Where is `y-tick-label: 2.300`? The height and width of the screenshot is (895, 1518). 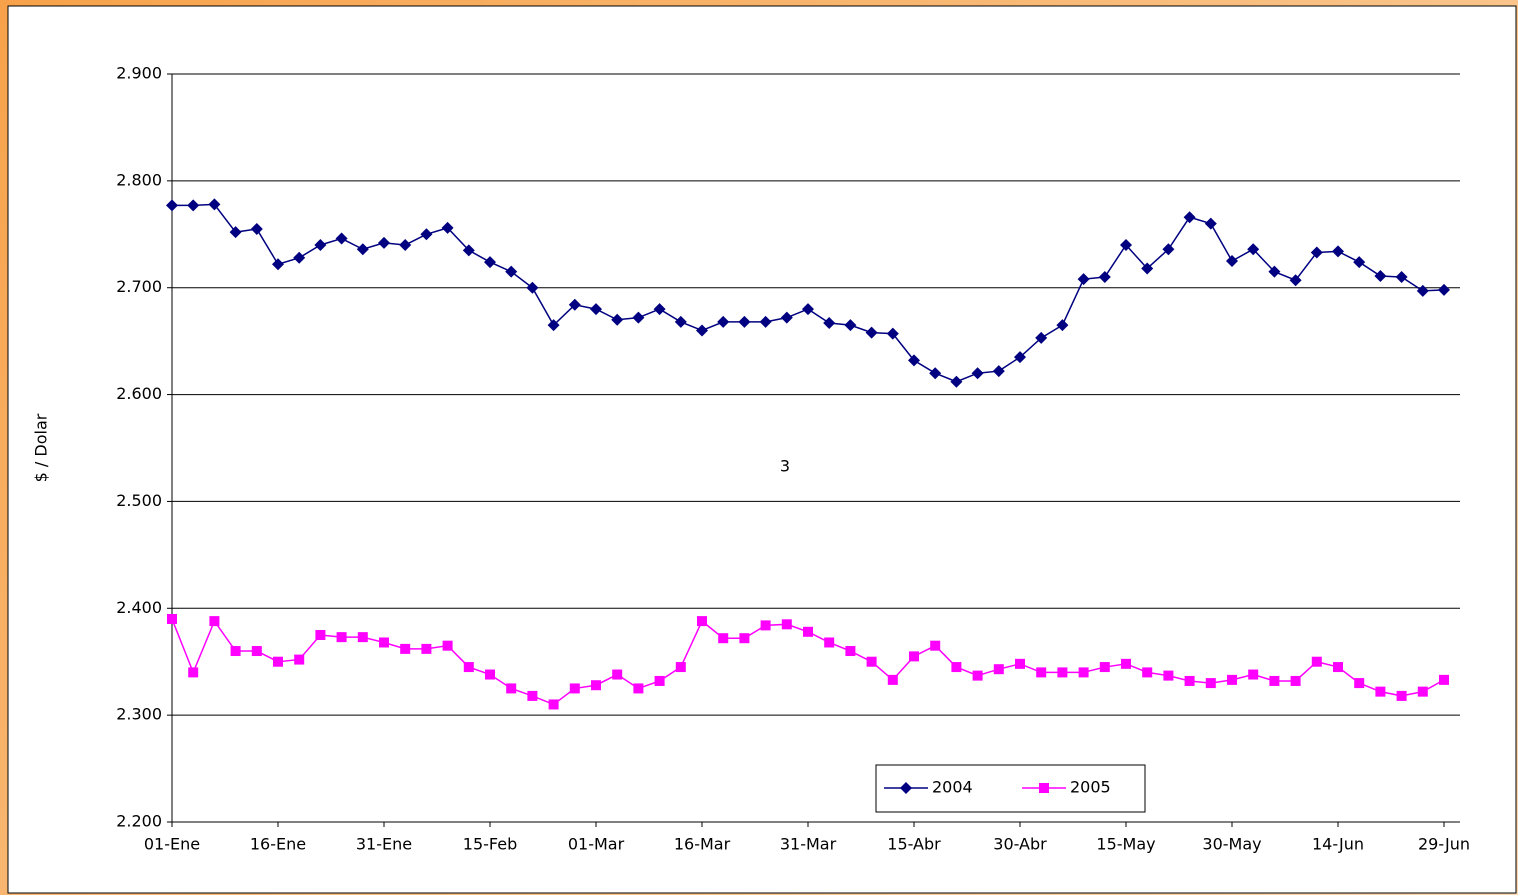 y-tick-label: 2.300 is located at coordinates (139, 714).